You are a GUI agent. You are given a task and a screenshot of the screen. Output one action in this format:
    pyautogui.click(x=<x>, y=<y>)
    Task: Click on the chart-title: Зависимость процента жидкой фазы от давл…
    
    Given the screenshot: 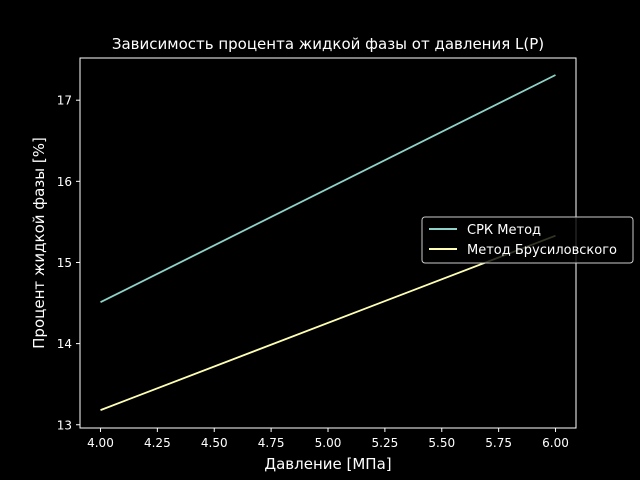 What is the action you would take?
    pyautogui.click(x=328, y=44)
    